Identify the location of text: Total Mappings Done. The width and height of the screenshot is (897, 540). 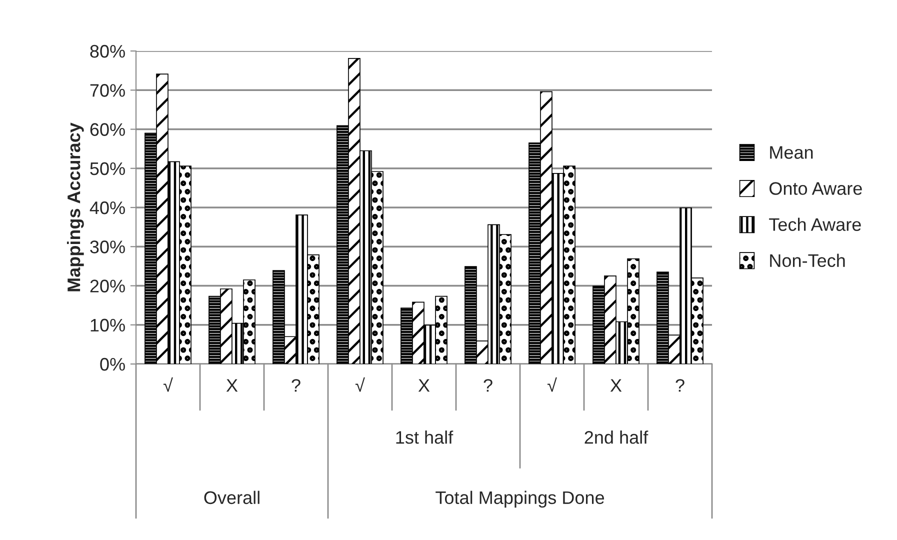
(520, 499).